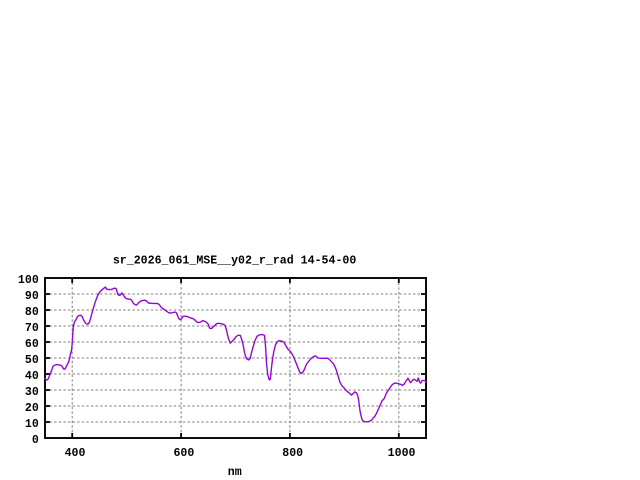 The image size is (640, 480). I want to click on svg-text: 0, so click(35, 440).